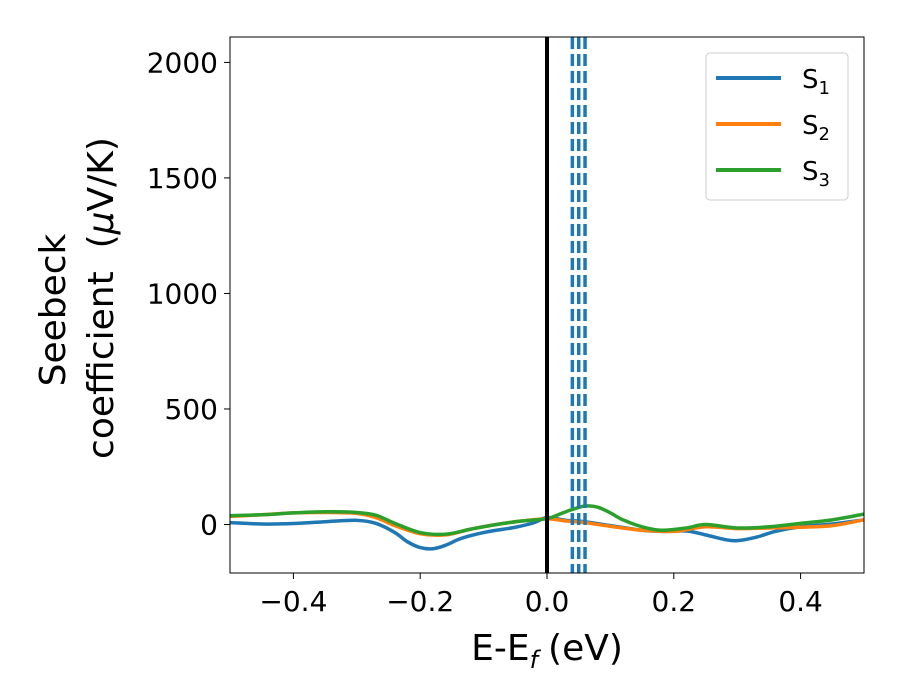 This screenshot has height=700, width=900. I want to click on legend-label-s3-sub: 3, so click(824, 180).